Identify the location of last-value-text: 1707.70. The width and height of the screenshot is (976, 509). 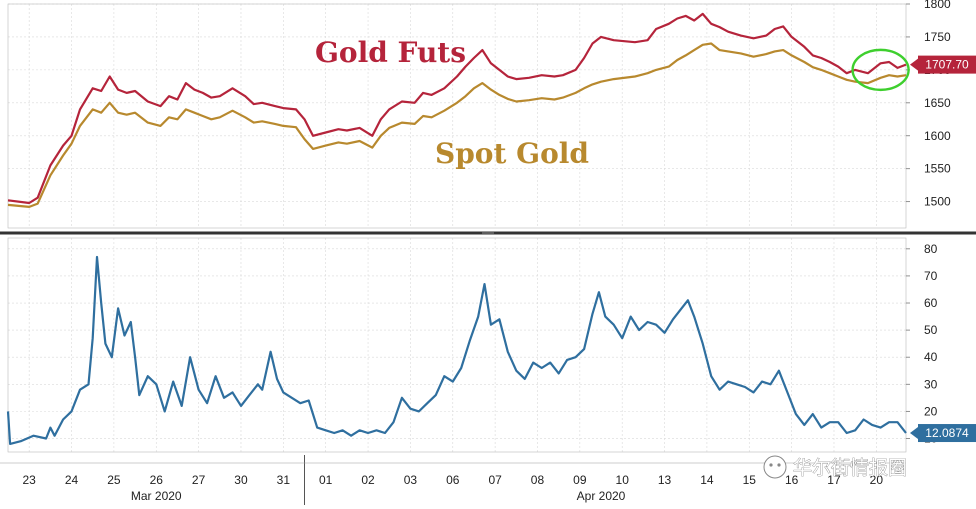
(947, 65).